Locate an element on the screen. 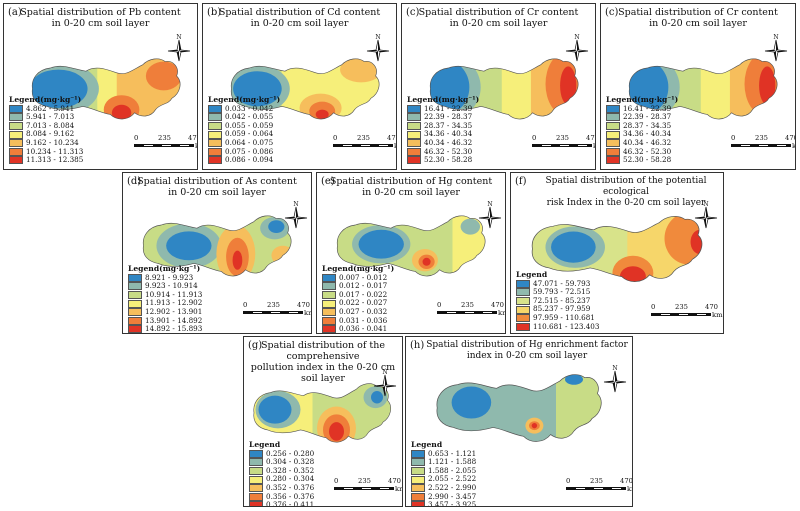 This screenshot has width=800, height=511. legend-label: 47.071 - 59.793 is located at coordinates (562, 283).